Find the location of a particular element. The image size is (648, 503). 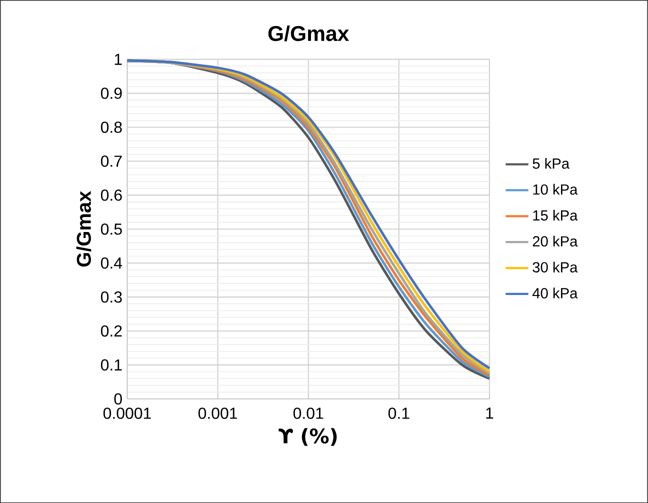

legend-label: 10 kPa is located at coordinates (555, 189).